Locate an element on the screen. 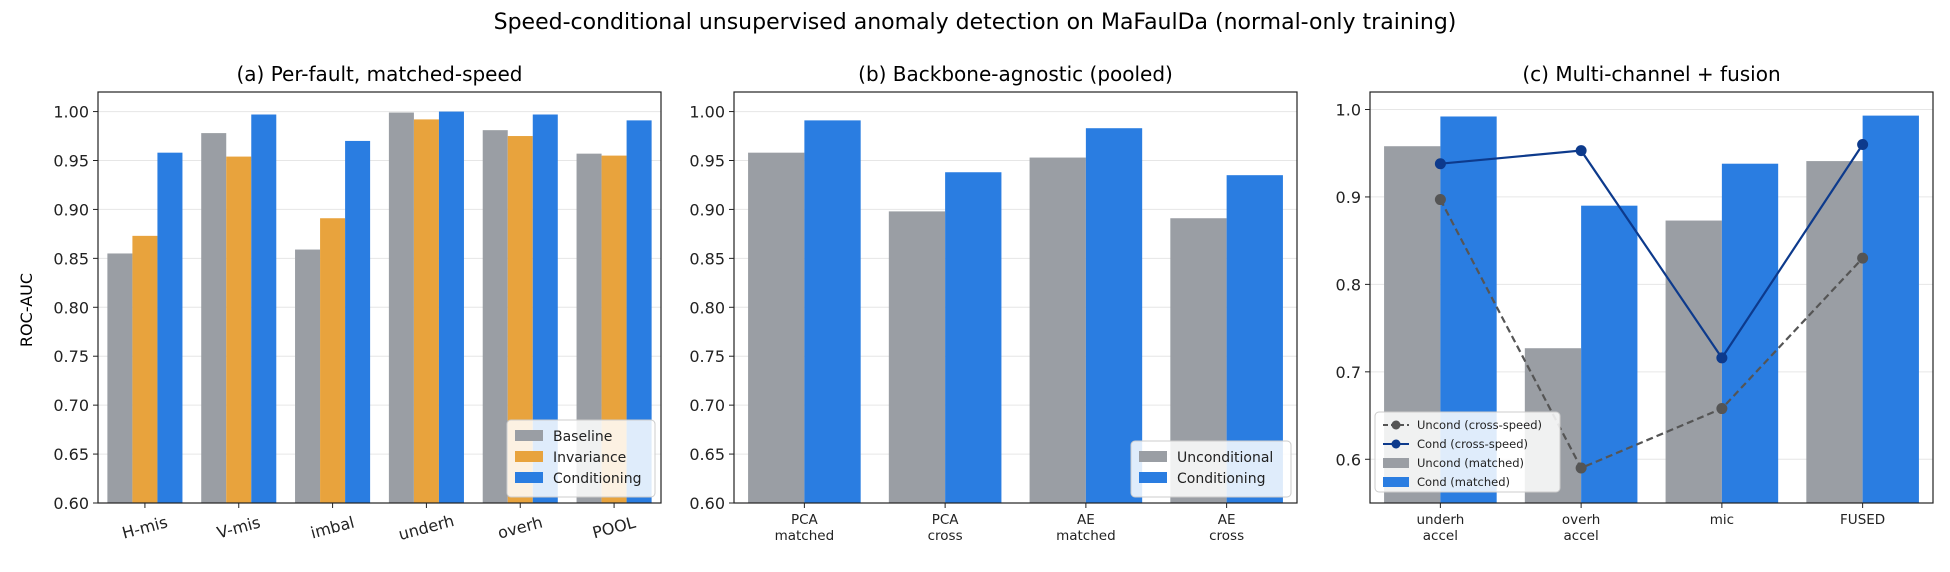 The height and width of the screenshot is (572, 1950). x-tick-label-line: FUSED is located at coordinates (1862, 520).